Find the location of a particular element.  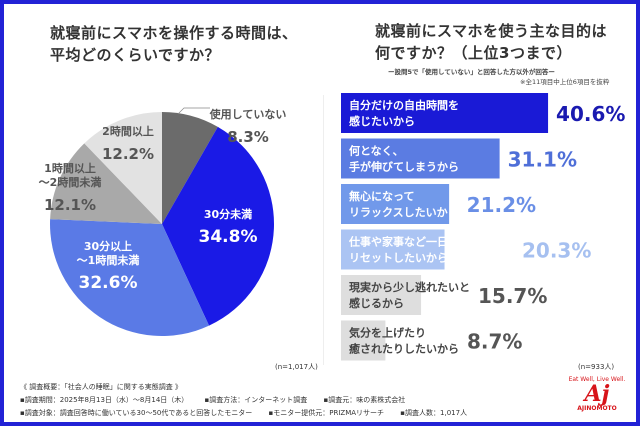

pie-slice-value: 12.2% is located at coordinates (128, 154).